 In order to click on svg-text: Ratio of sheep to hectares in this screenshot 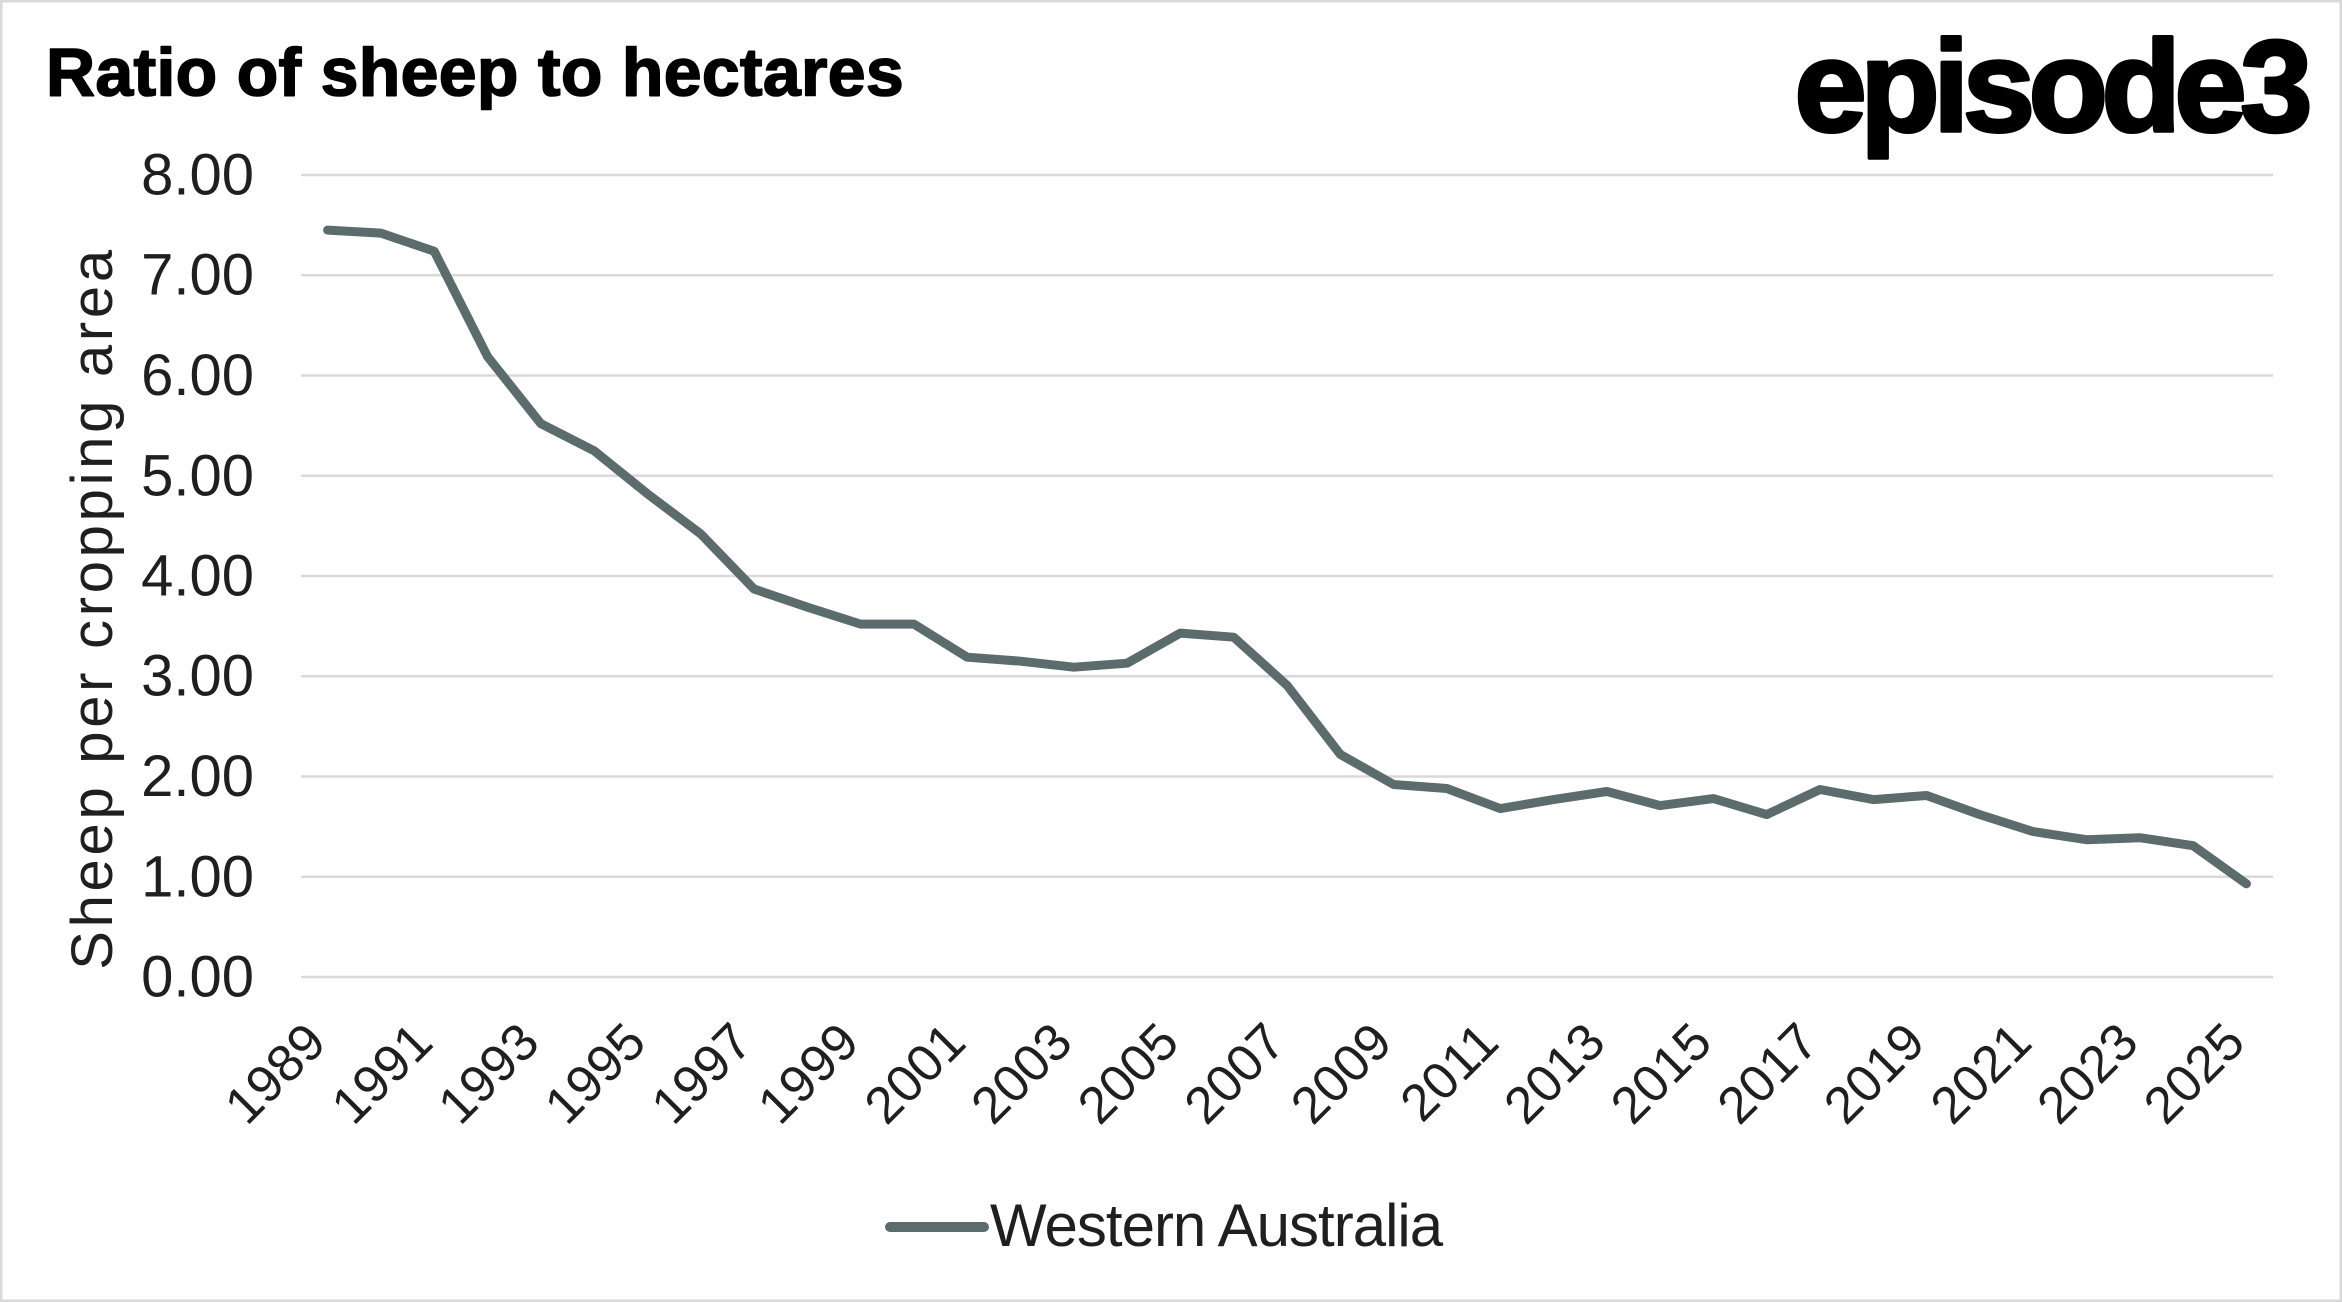, I will do `click(475, 73)`.